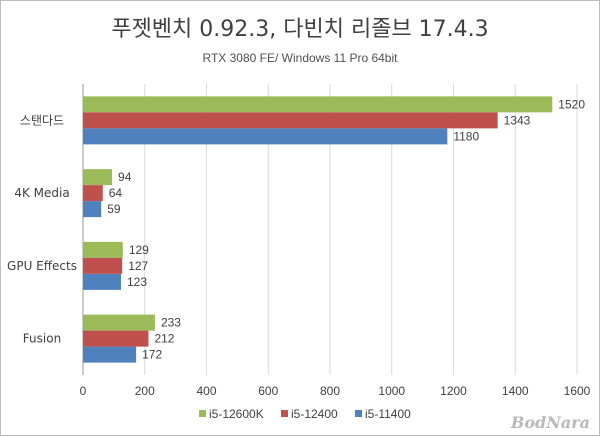 Image resolution: width=600 pixels, height=436 pixels. I want to click on category-label: Fusion, so click(42, 339).